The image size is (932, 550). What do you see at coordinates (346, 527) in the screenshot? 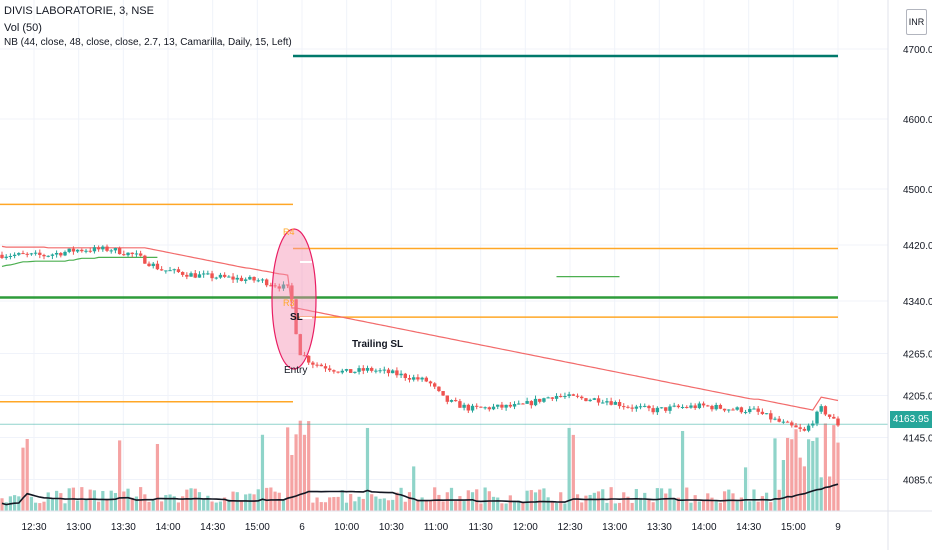
I see `x-tick-label: 10:00` at bounding box center [346, 527].